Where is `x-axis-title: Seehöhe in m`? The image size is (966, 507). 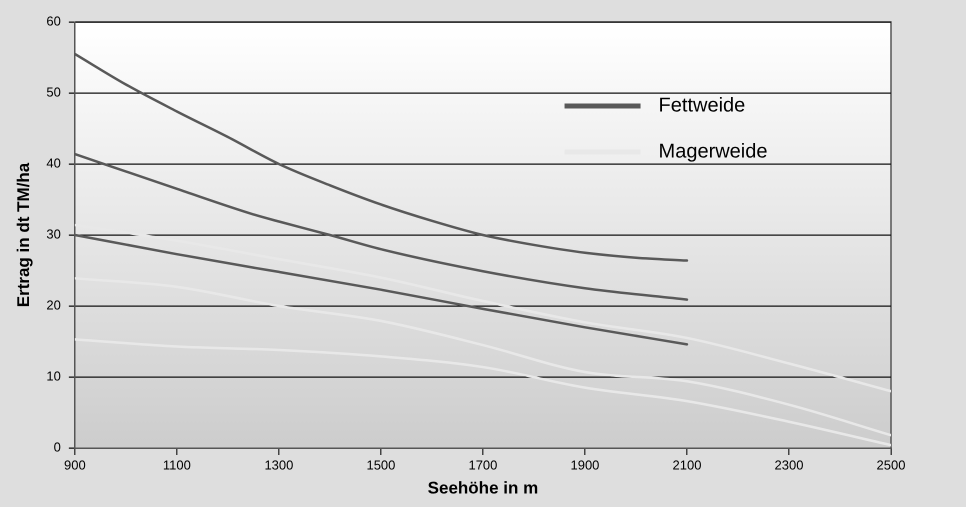 x-axis-title: Seehöhe in m is located at coordinates (483, 488).